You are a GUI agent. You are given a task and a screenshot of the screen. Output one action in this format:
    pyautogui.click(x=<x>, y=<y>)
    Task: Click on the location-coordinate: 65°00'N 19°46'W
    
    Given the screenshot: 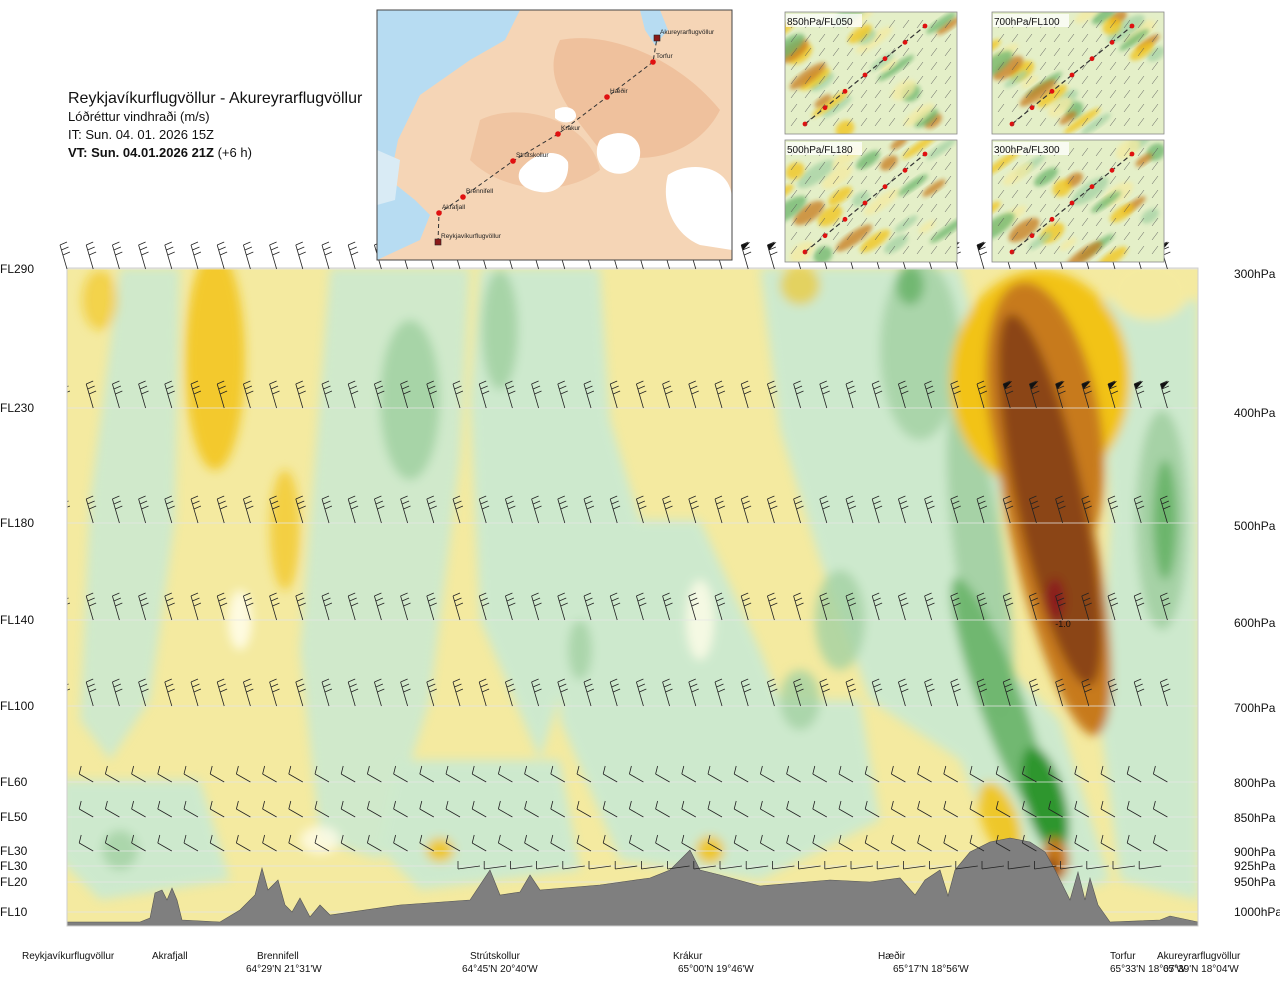 What is the action you would take?
    pyautogui.click(x=716, y=969)
    